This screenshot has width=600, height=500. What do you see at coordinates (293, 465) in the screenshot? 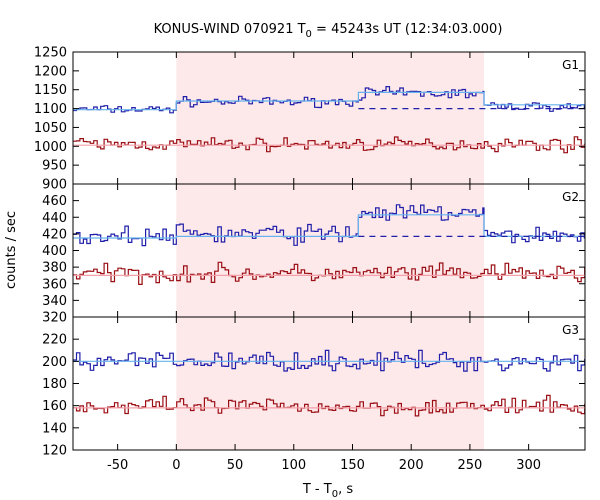
I see `x-tick-label: 100` at bounding box center [293, 465].